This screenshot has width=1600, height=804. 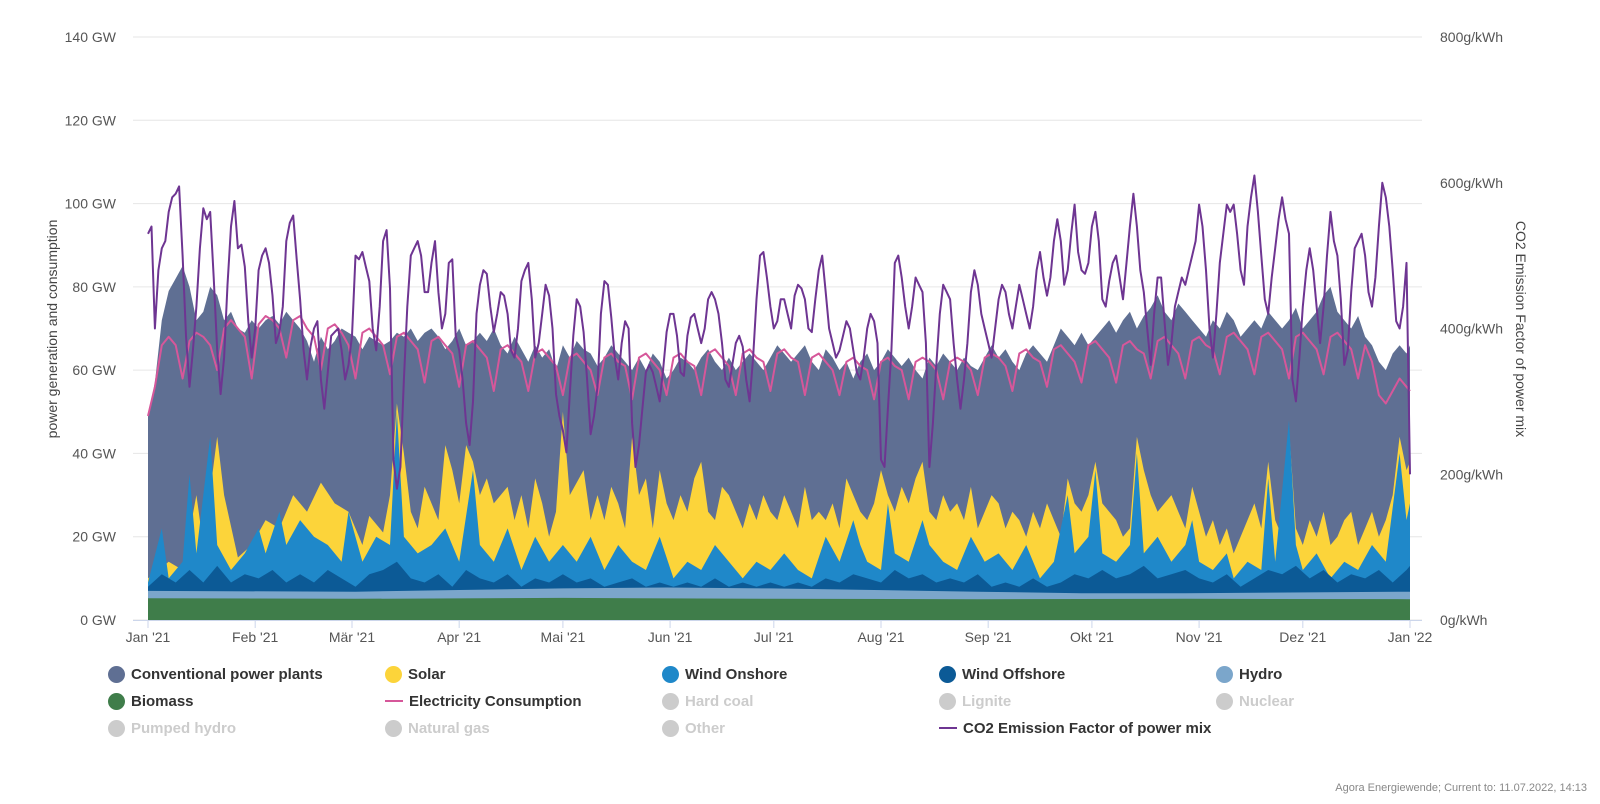 What do you see at coordinates (1521, 329) in the screenshot?
I see `y-axis-right-title: CO2 Emission Factor of power mix` at bounding box center [1521, 329].